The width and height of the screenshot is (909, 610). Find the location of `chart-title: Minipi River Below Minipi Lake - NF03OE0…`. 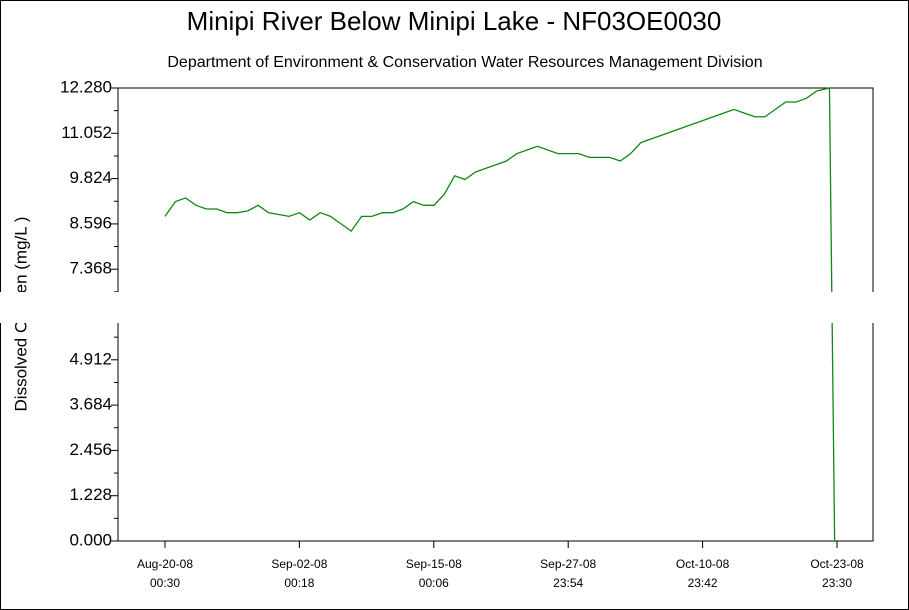

chart-title: Minipi River Below Minipi Lake - NF03OE0… is located at coordinates (454, 21).